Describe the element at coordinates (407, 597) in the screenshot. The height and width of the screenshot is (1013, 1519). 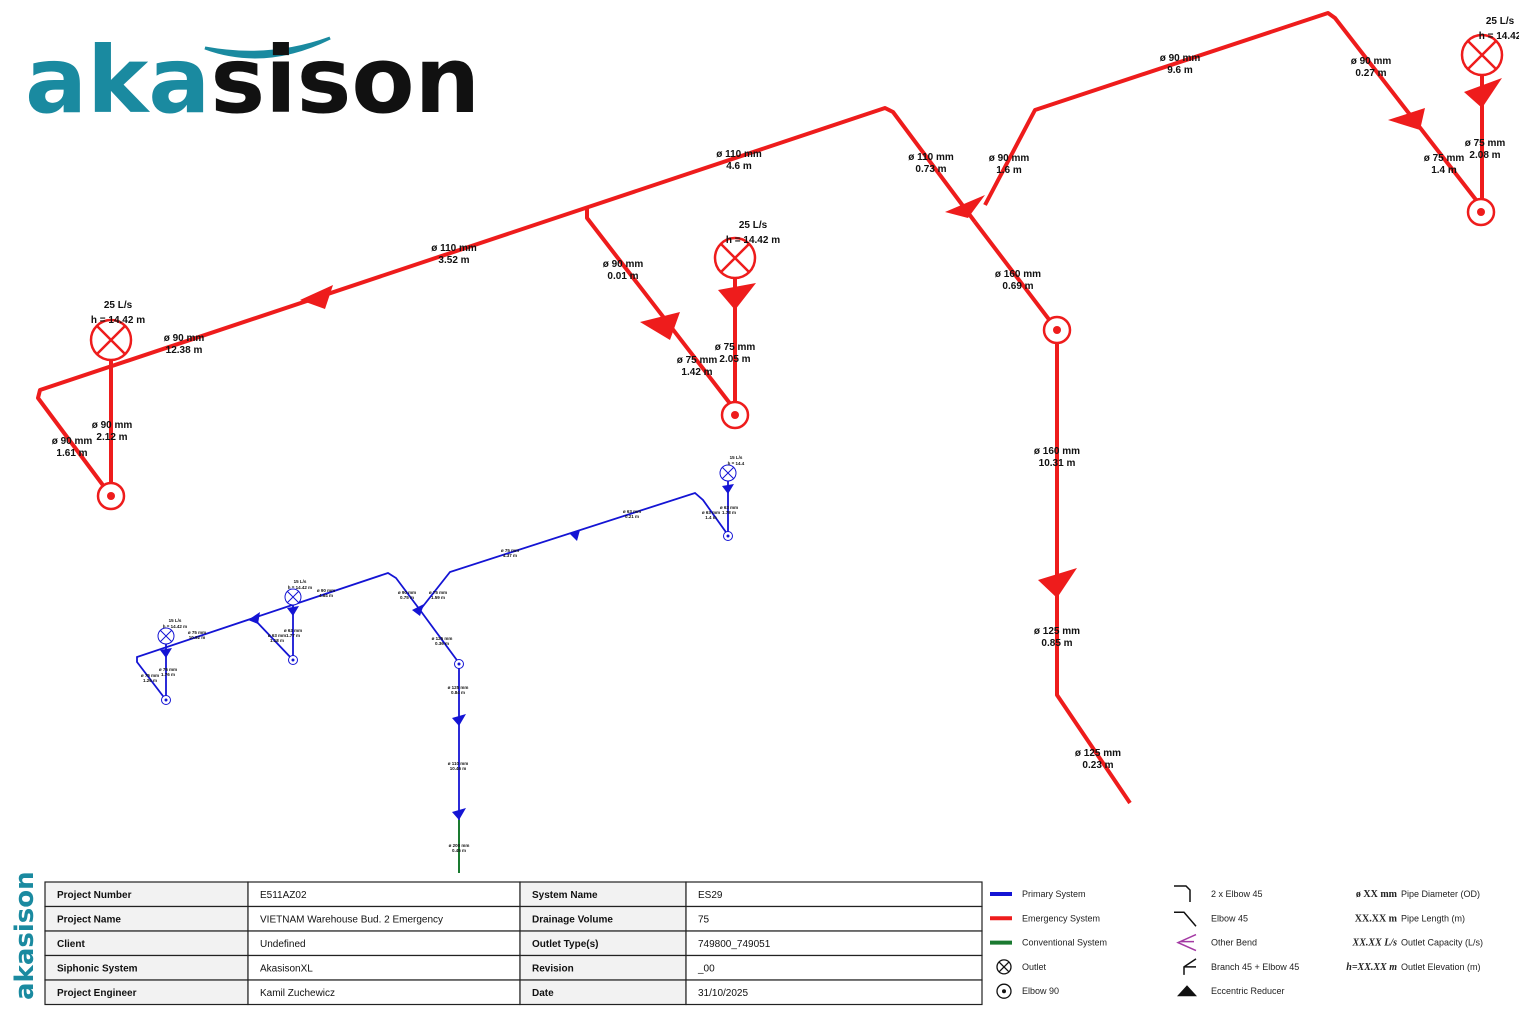
I see `label: 0.75 m` at that location.